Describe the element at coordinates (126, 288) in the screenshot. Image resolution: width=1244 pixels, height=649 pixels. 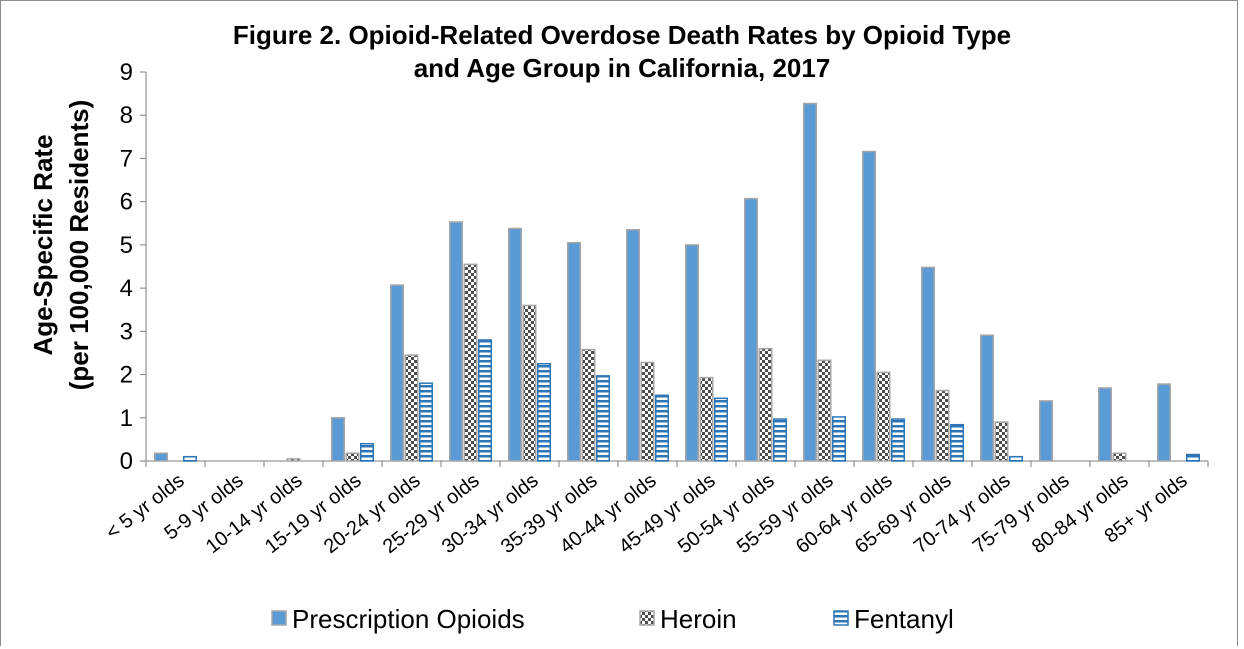
I see `y-tick-label: 4` at that location.